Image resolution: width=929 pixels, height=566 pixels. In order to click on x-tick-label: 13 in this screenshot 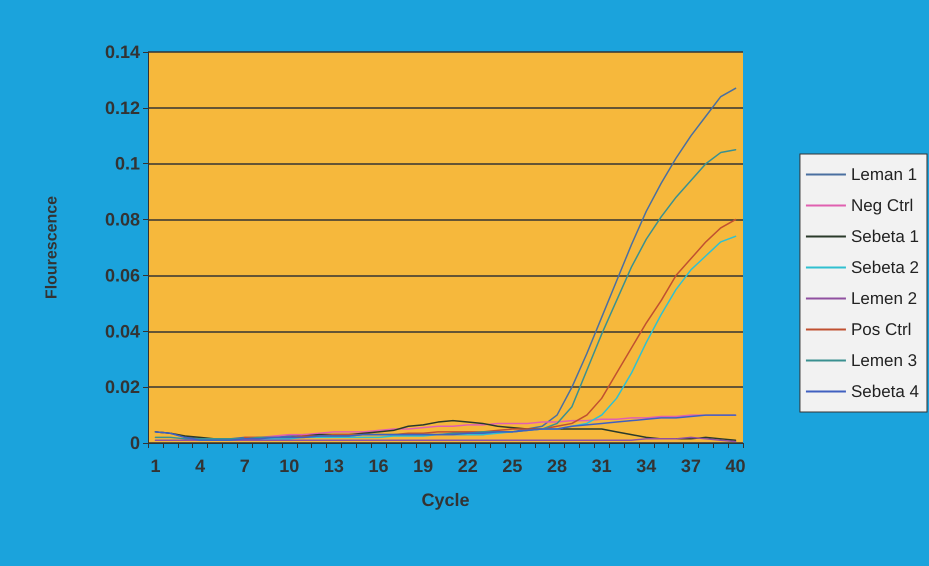, I will do `click(334, 466)`.